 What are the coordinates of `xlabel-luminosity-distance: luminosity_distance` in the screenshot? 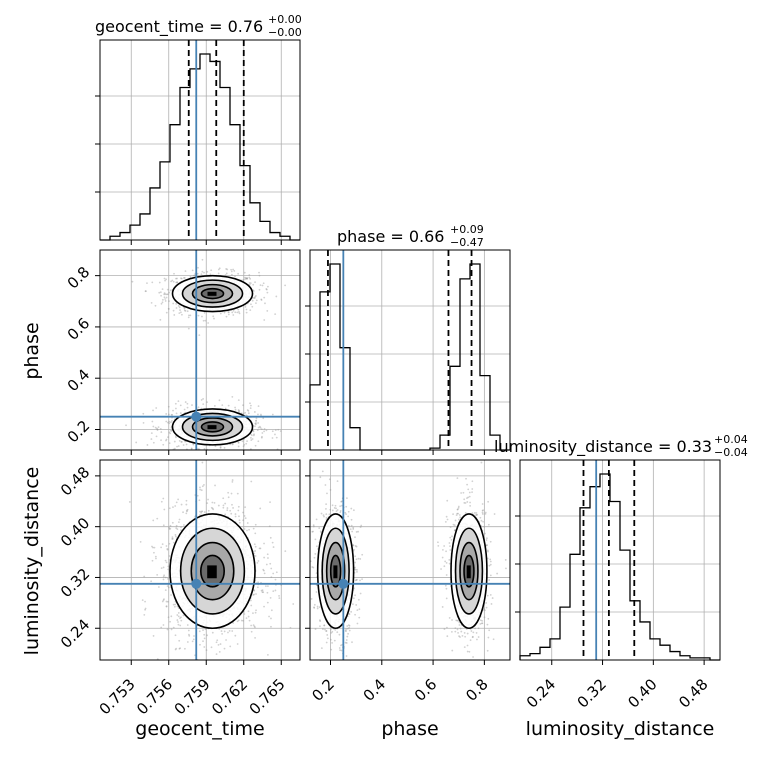 It's located at (620, 729).